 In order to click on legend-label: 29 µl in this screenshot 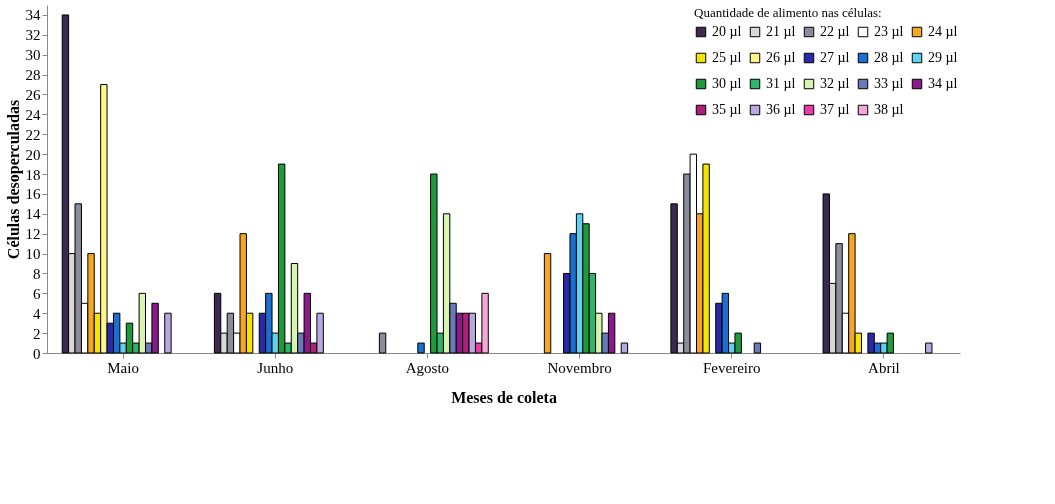, I will do `click(943, 57)`.